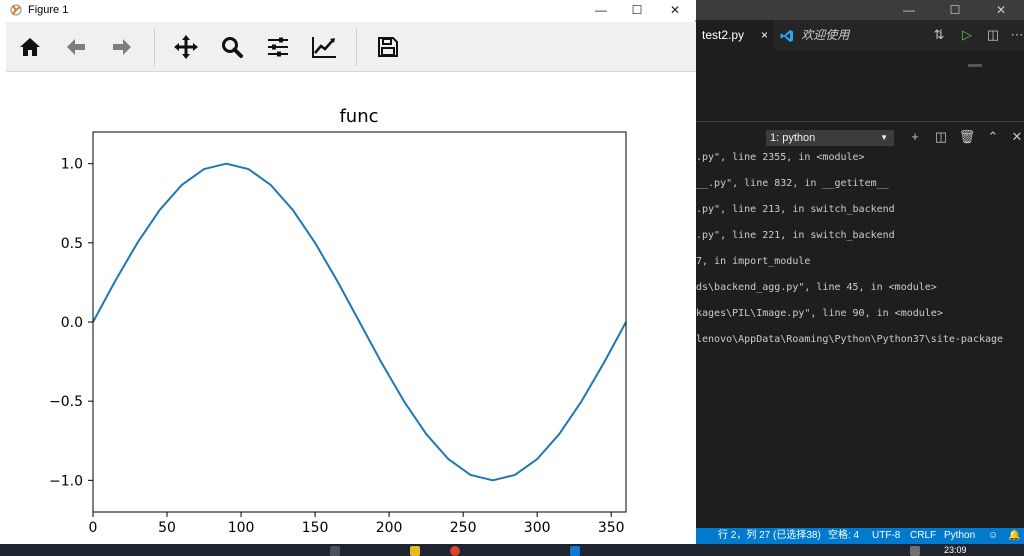  I want to click on panel-divider, so click(860, 121).